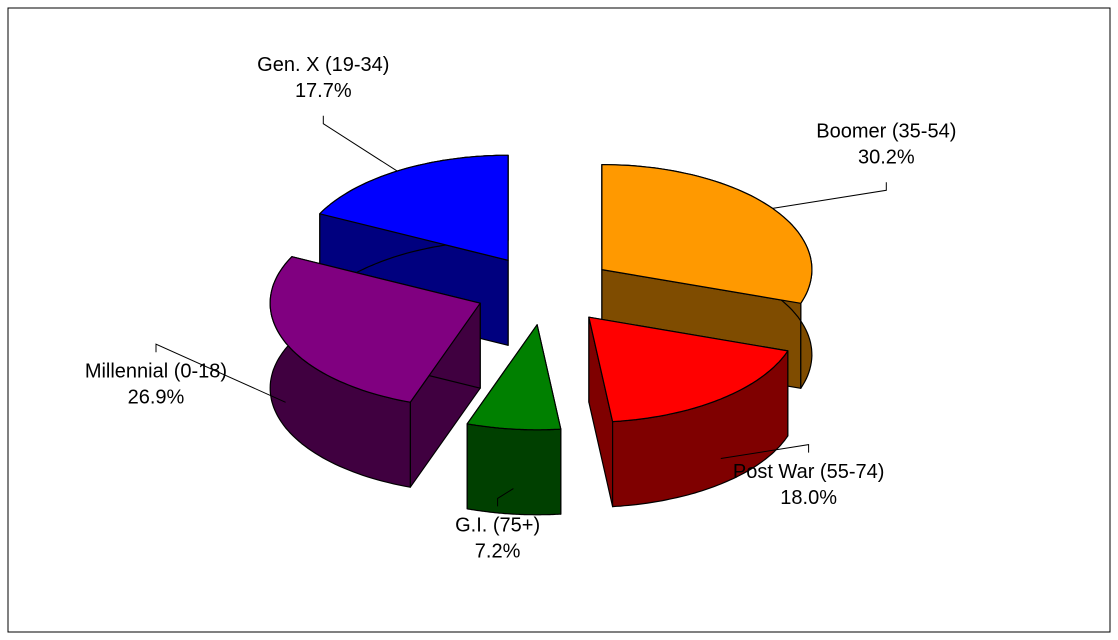 The height and width of the screenshot is (640, 1118). I want to click on slice-label: Millennial (0-18), so click(156, 371).